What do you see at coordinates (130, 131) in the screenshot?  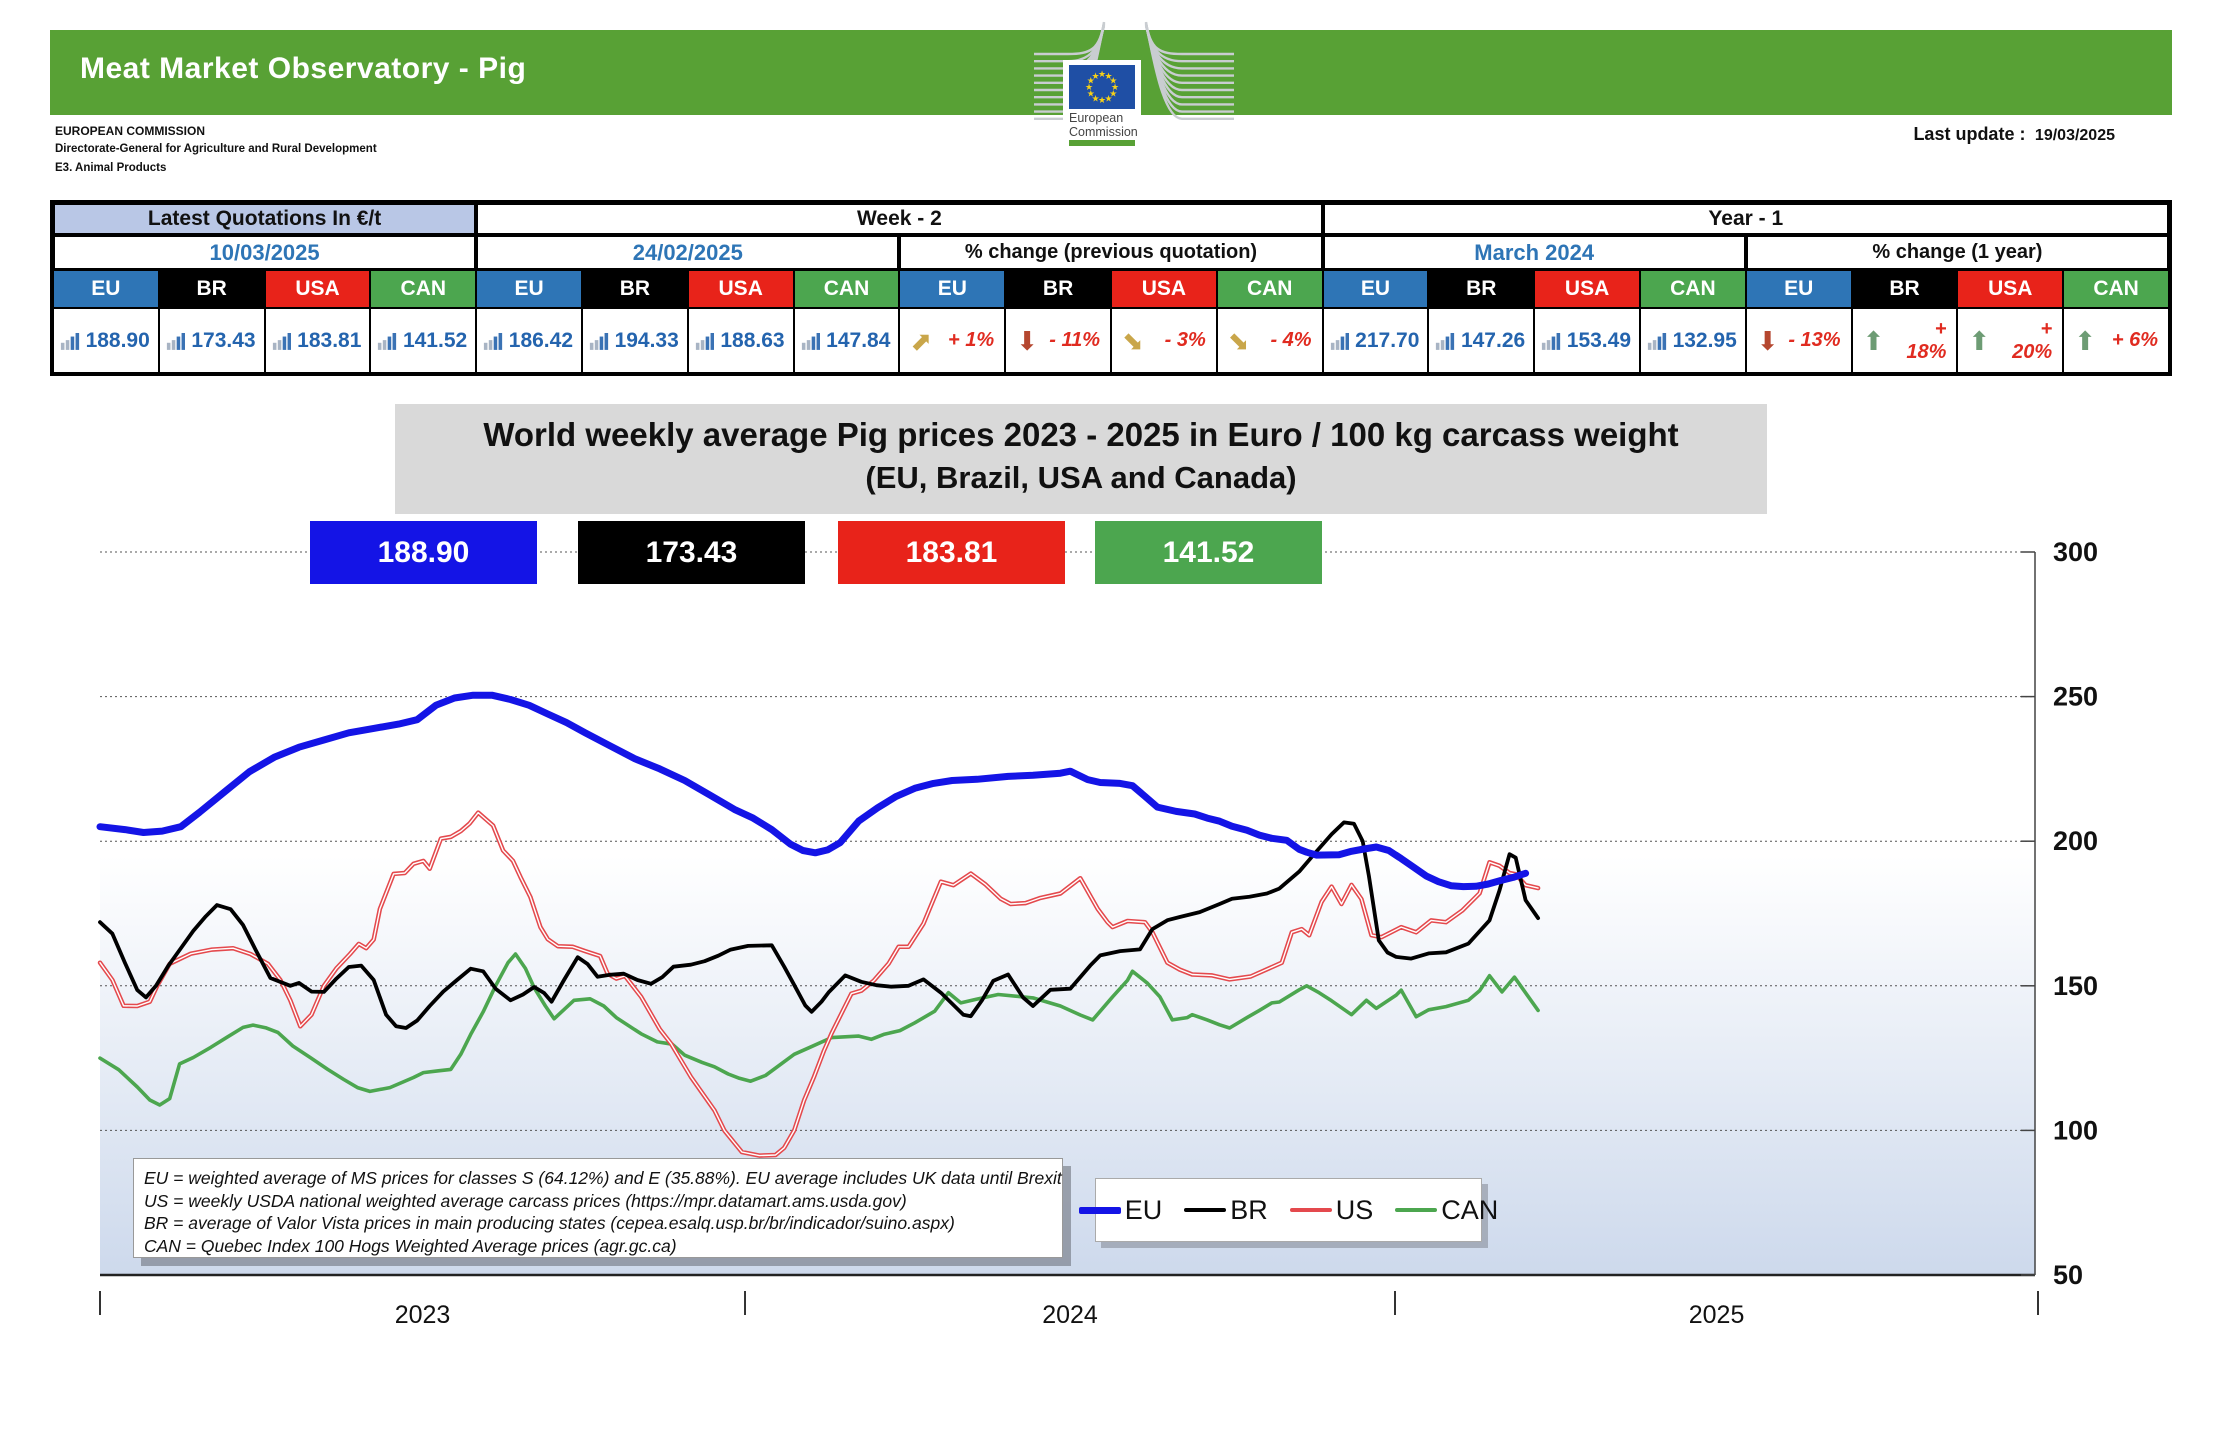 I see `org-name: EUROPEAN COMMISSION` at bounding box center [130, 131].